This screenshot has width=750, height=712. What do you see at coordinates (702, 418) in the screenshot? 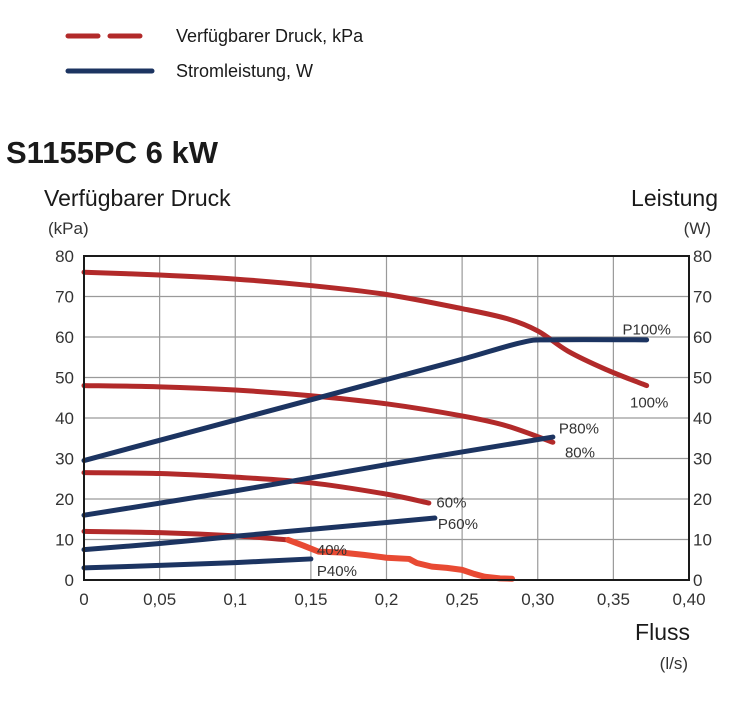
I see `y-tick-label-right: 40` at bounding box center [702, 418].